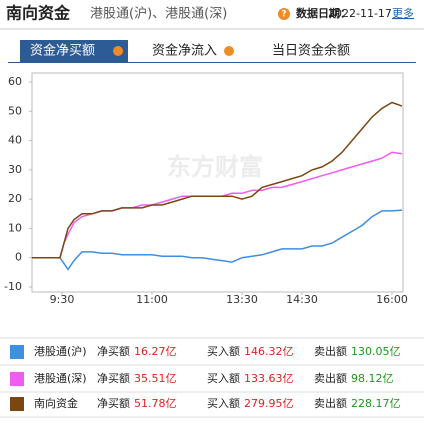  Describe the element at coordinates (372, 378) in the screenshot. I see `legend-cell: 98.12亿` at that location.